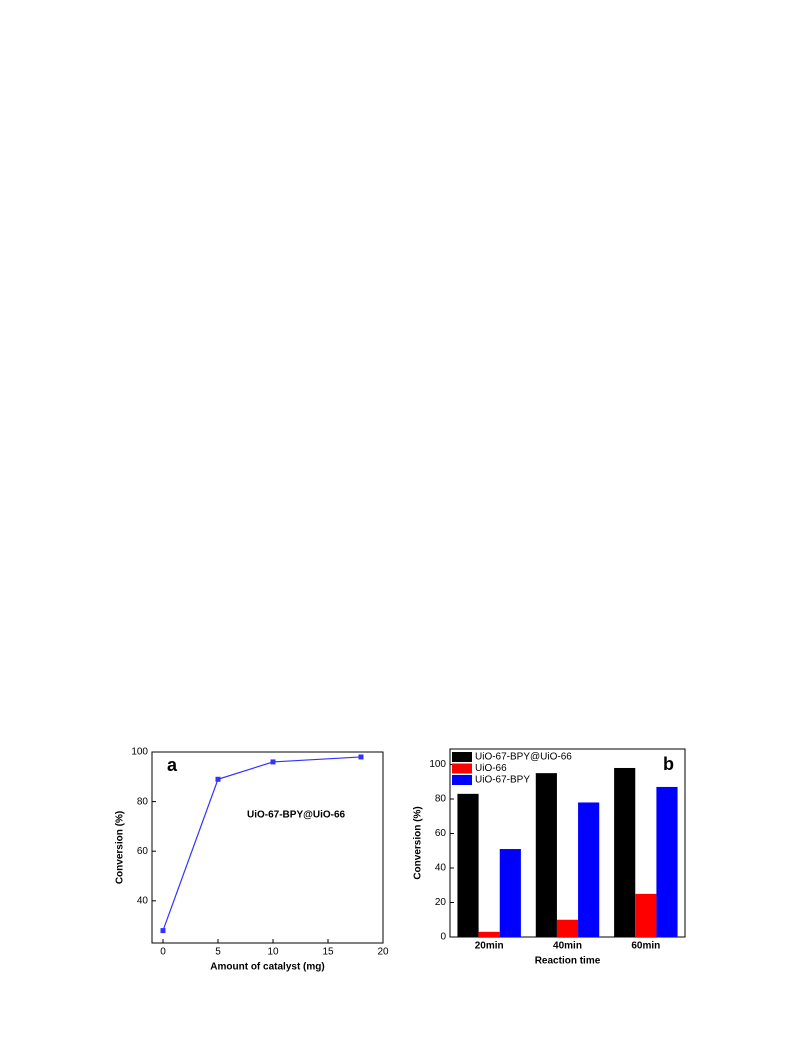  I want to click on annotation-label: a, so click(172, 765).